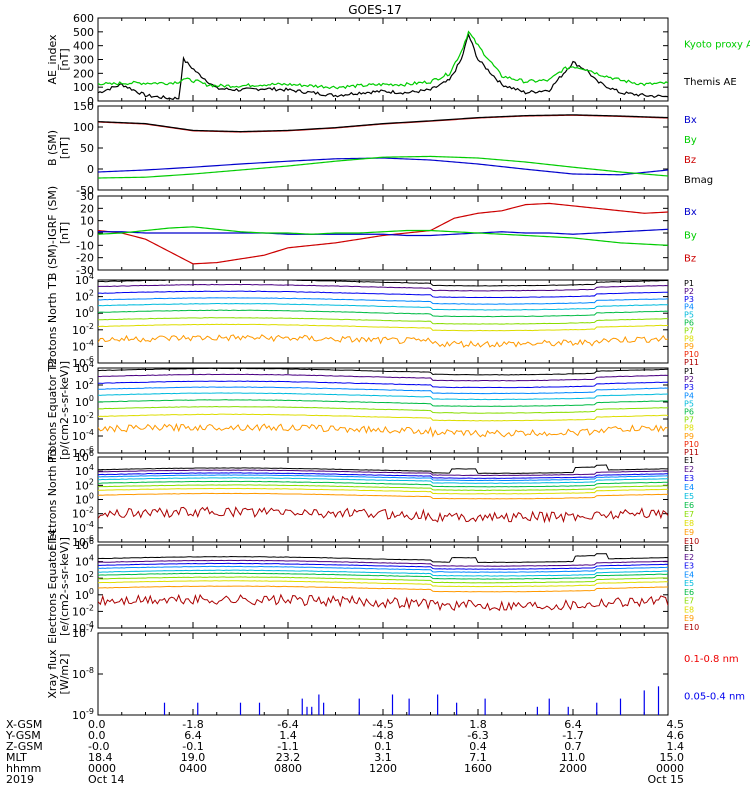 This screenshot has width=750, height=800. I want to click on time-axis-value: 1.8, so click(478, 724).